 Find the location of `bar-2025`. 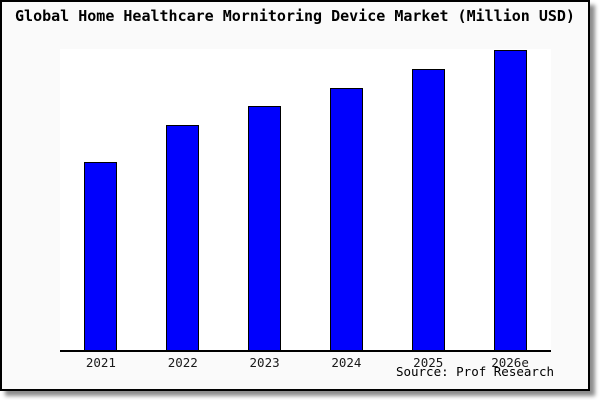

bar-2025 is located at coordinates (428, 209).